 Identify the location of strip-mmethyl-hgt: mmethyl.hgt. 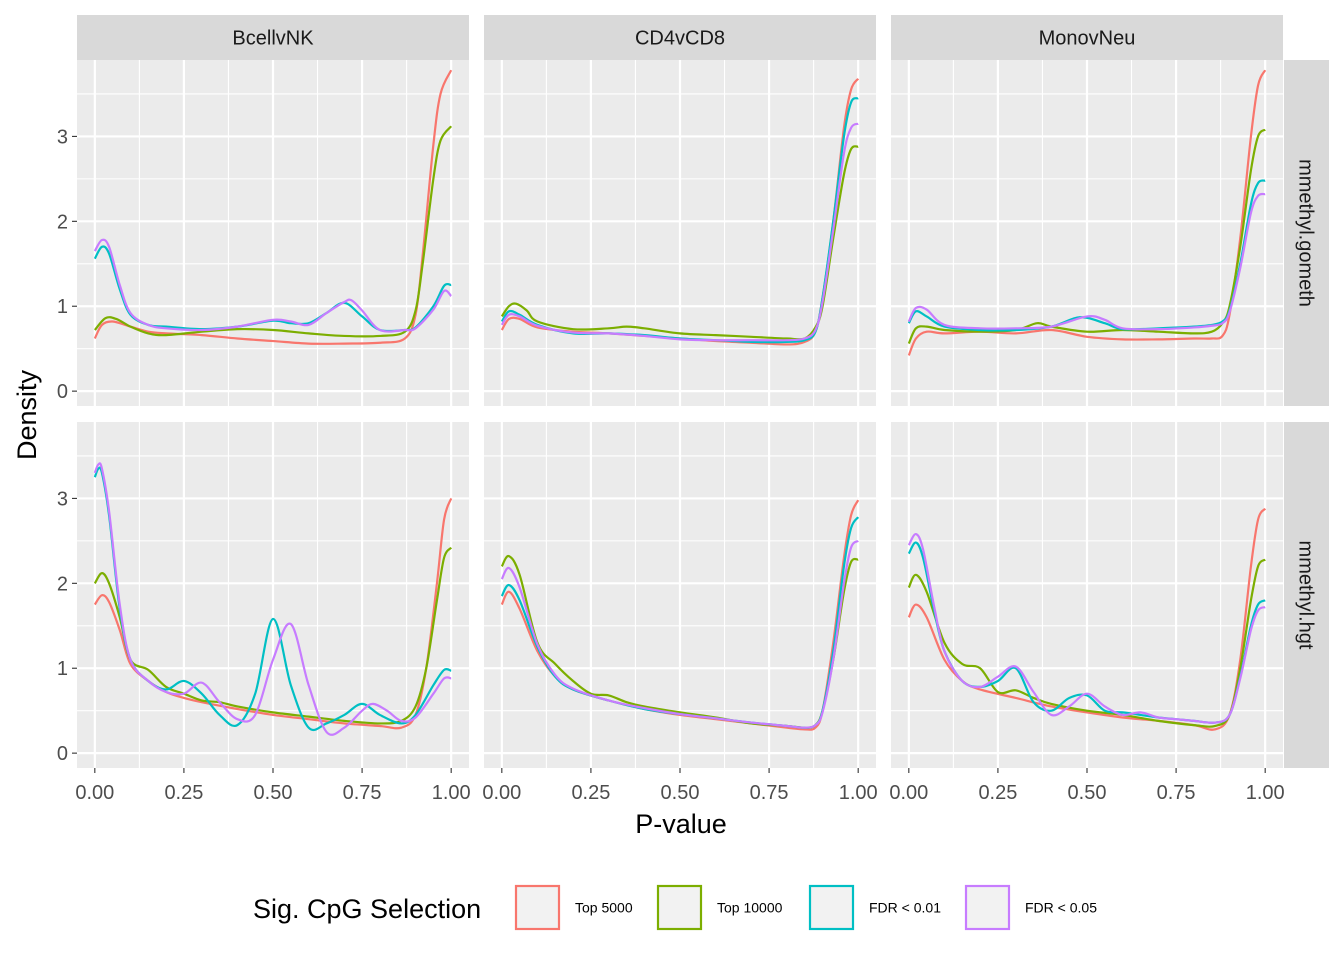
(1306, 595).